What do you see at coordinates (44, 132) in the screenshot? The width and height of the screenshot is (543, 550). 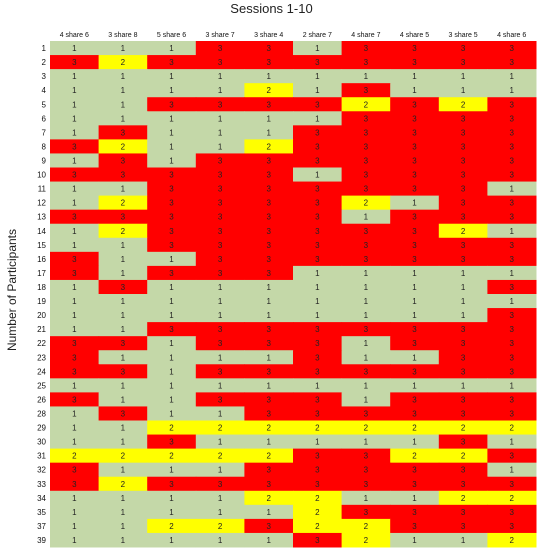 I see `row-label: 7` at bounding box center [44, 132].